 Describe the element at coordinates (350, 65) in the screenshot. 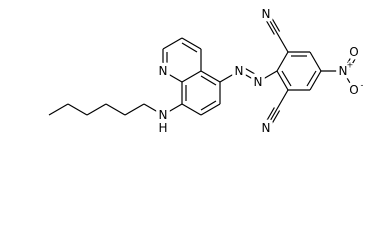

I see `charge-label: +` at that location.